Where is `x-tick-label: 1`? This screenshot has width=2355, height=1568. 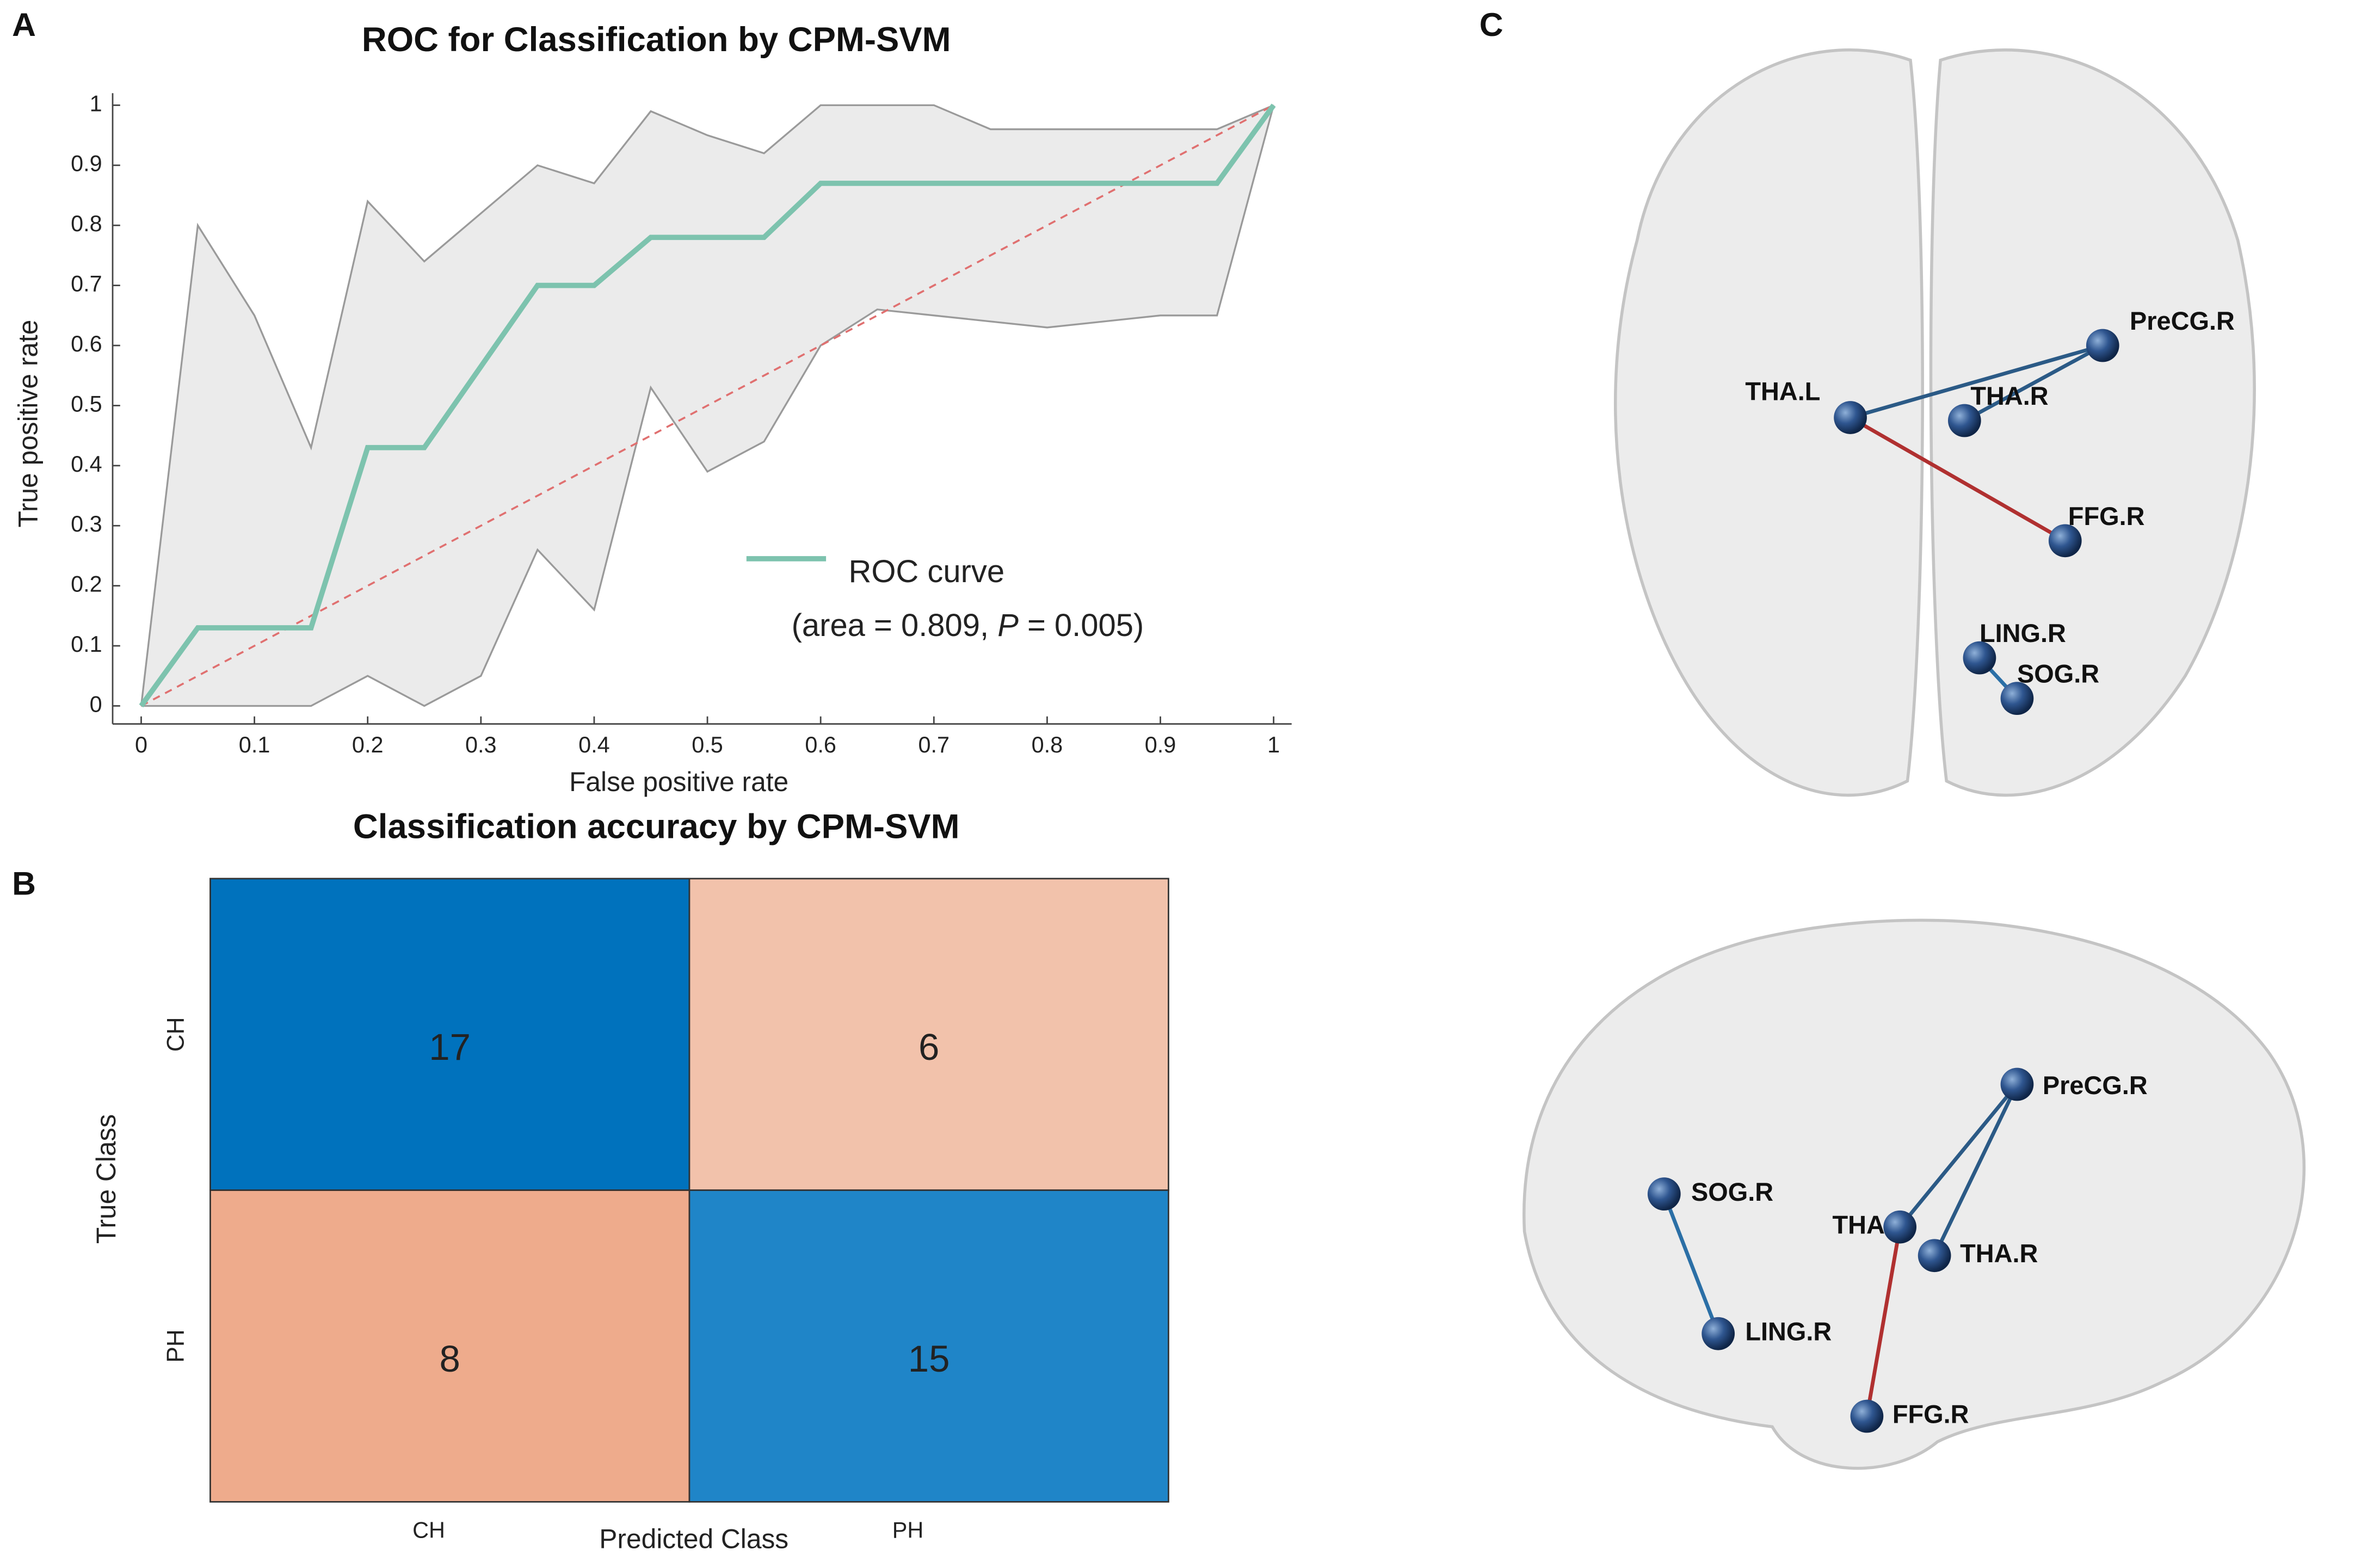
x-tick-label: 1 is located at coordinates (1274, 744).